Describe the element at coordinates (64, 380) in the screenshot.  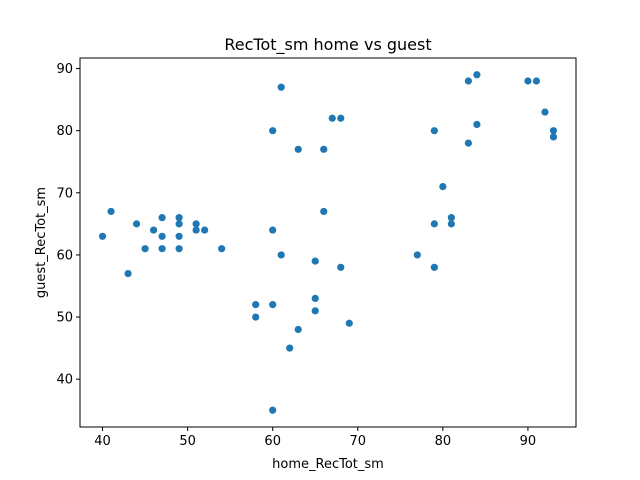
I see `y-tick-label: 40` at that location.